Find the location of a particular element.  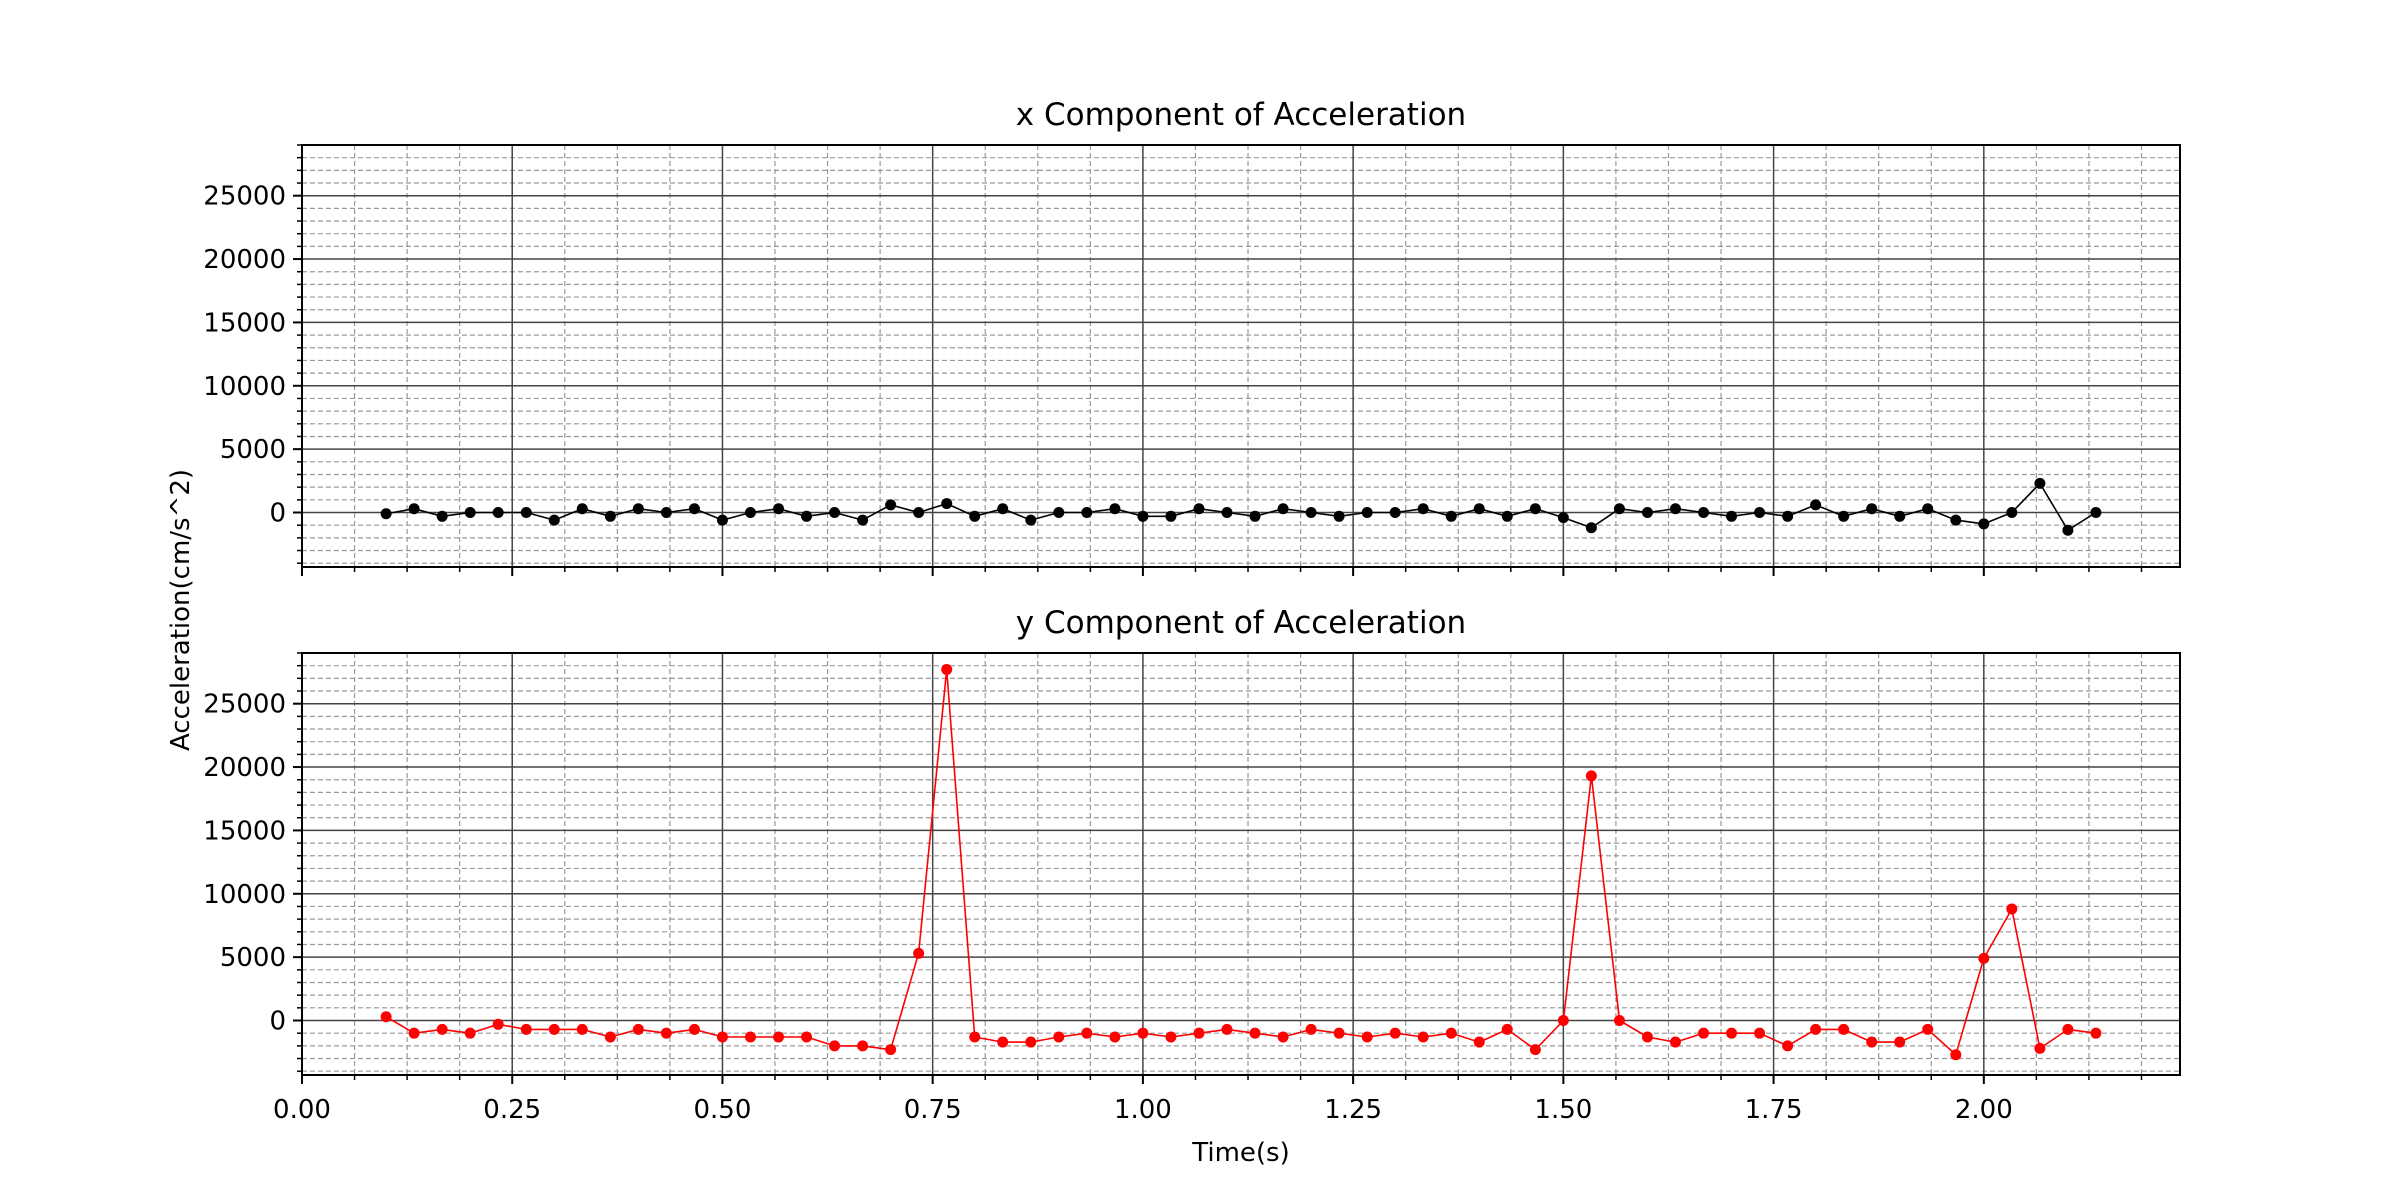

x-y-tick-label: 0 is located at coordinates (277, 514).